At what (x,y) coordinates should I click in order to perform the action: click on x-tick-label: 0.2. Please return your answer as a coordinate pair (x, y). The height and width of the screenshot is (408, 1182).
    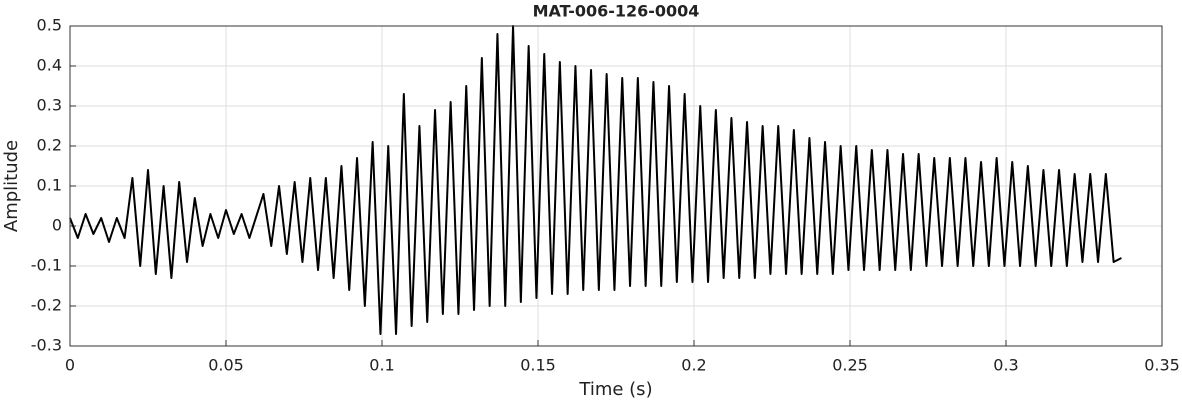
    Looking at the image, I should click on (693, 365).